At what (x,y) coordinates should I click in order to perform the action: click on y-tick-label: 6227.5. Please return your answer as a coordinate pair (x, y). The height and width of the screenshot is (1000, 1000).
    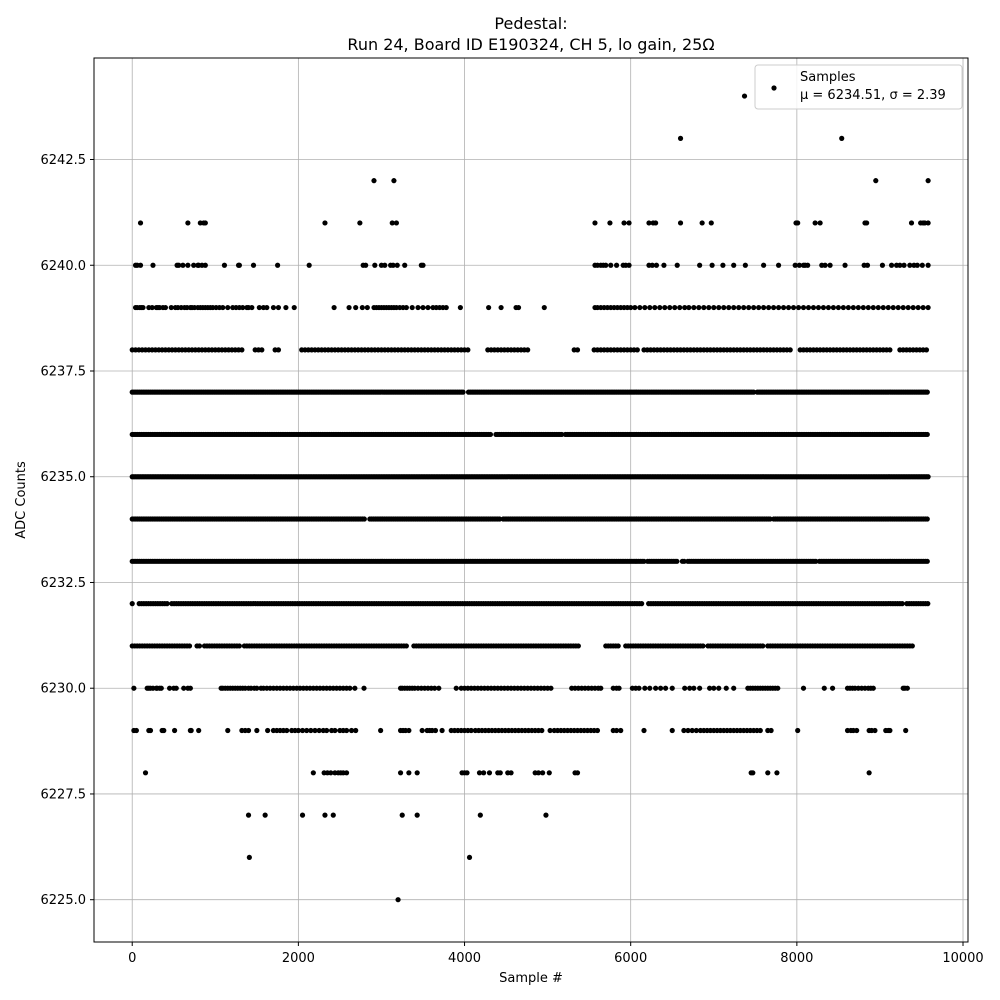
    Looking at the image, I should click on (64, 794).